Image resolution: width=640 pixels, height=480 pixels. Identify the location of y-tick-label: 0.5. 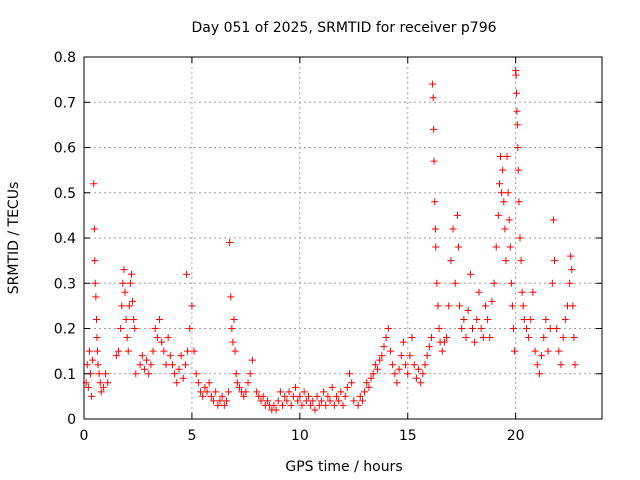
(65, 194).